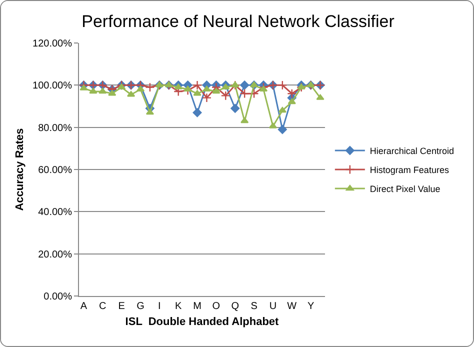 The width and height of the screenshot is (474, 347). I want to click on legend-label: Direct Pixel Value, so click(405, 189).